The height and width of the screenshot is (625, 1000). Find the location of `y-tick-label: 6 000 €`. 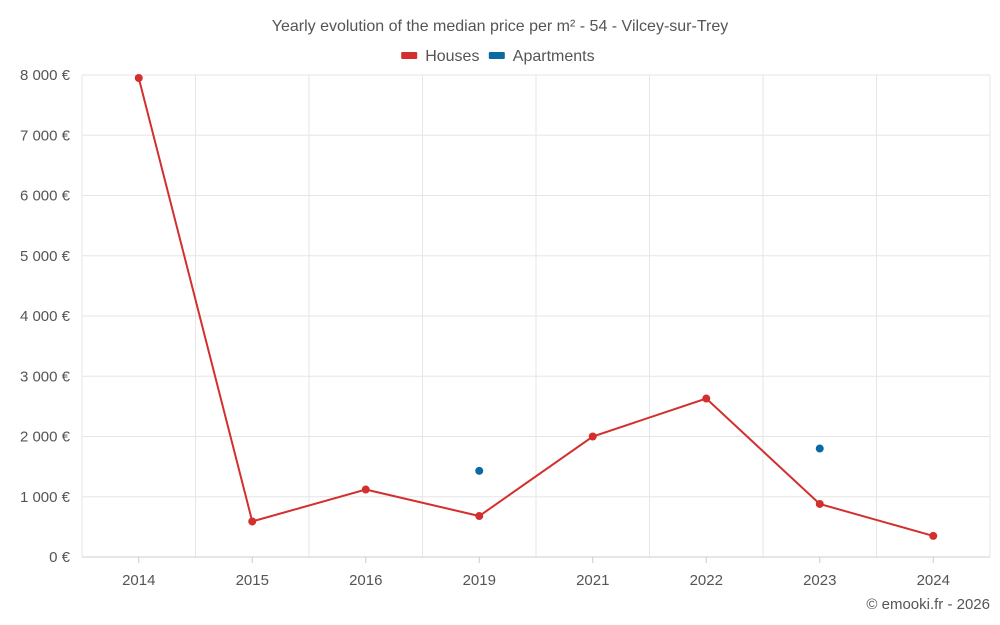

y-tick-label: 6 000 € is located at coordinates (45, 196).